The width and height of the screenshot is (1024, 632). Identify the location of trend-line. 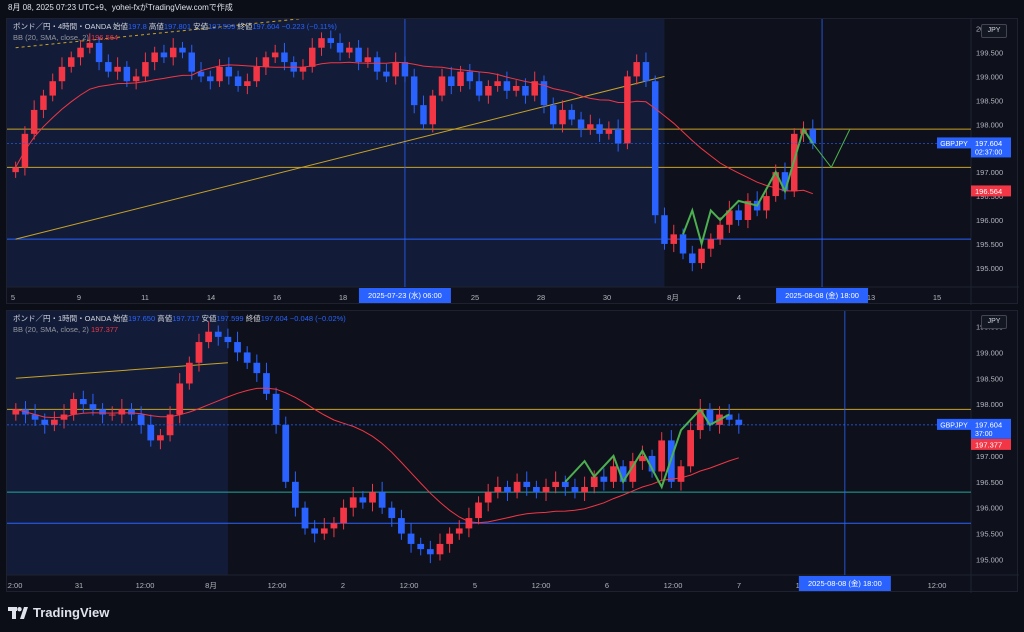
(159, 34).